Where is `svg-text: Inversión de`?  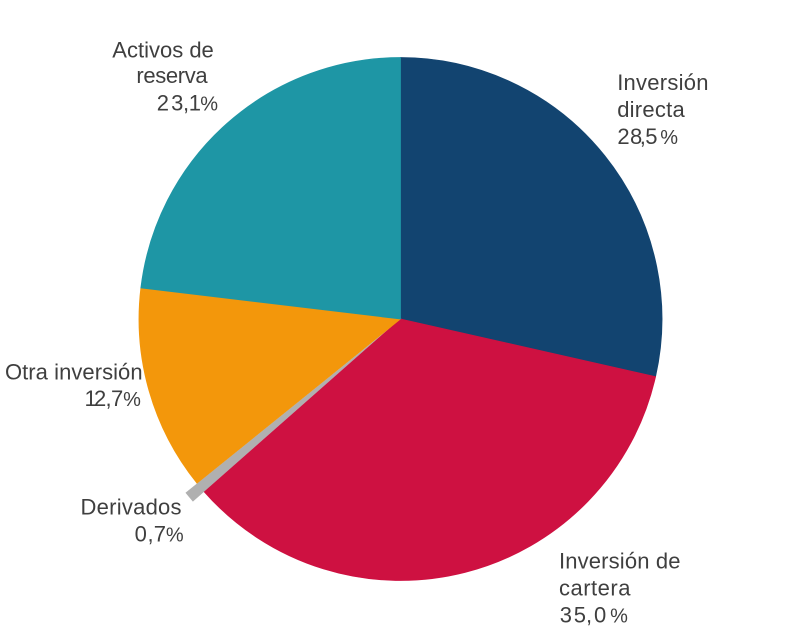 svg-text: Inversión de is located at coordinates (620, 560).